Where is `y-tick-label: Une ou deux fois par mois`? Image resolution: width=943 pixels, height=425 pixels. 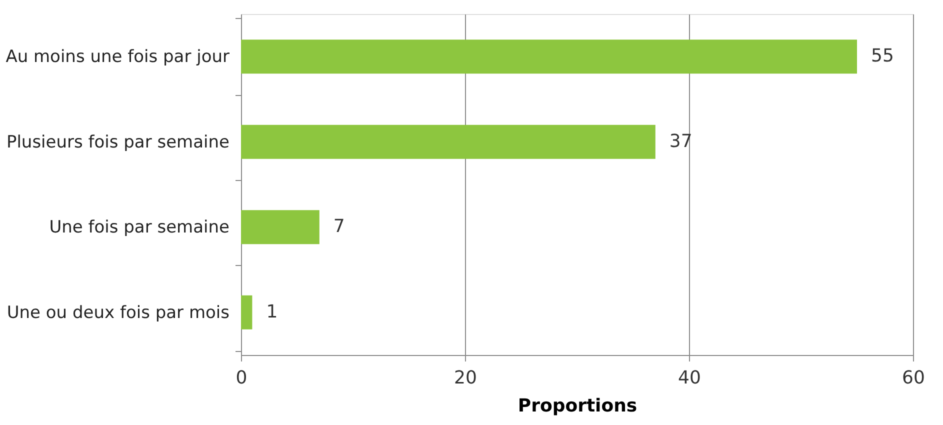
y-tick-label: Une ou deux fois par mois is located at coordinates (118, 312).